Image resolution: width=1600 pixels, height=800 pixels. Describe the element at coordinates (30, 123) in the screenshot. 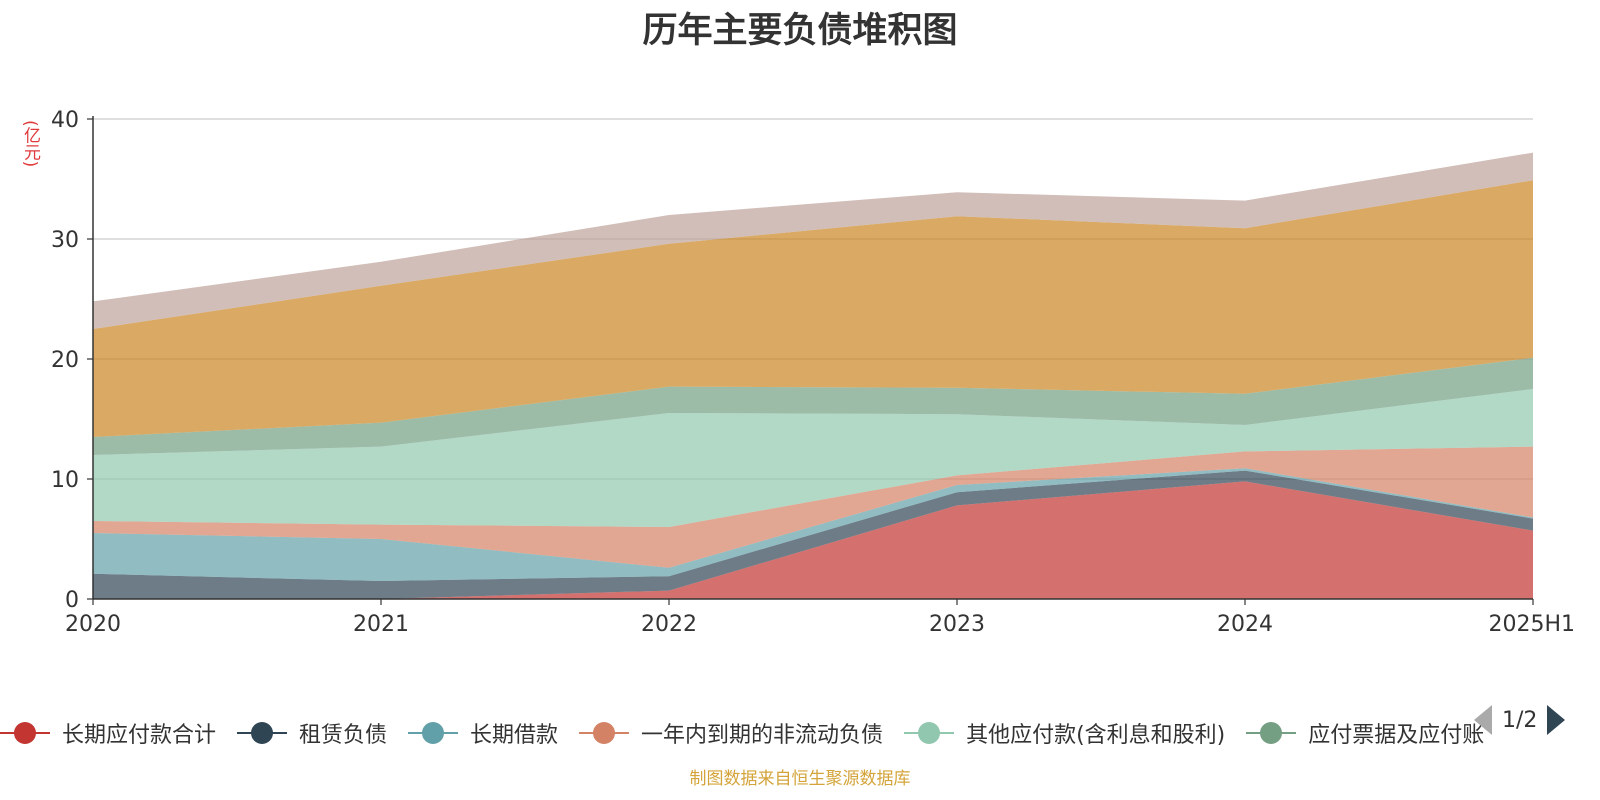

I see `y-axis-unit-open: (` at that location.